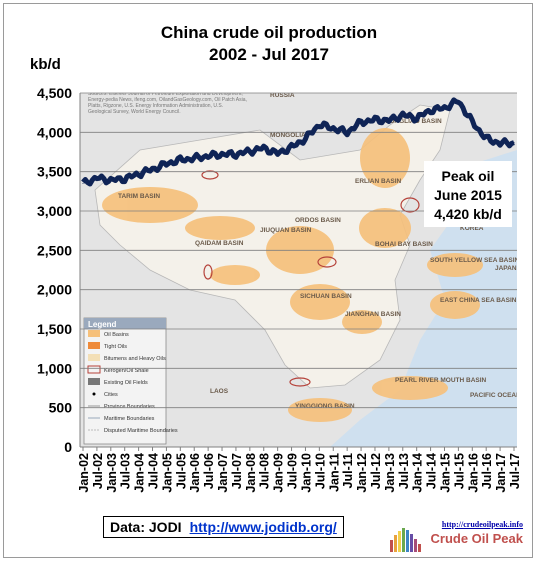 The width and height of the screenshot is (538, 562). What do you see at coordinates (84, 473) in the screenshot?
I see `x-tick-label: Jan-02` at bounding box center [84, 473].